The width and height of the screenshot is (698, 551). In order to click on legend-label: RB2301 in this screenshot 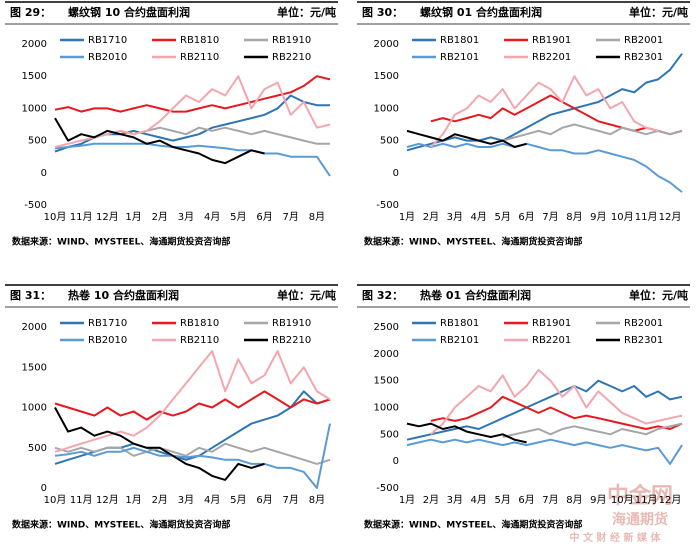, I will do `click(643, 57)`.